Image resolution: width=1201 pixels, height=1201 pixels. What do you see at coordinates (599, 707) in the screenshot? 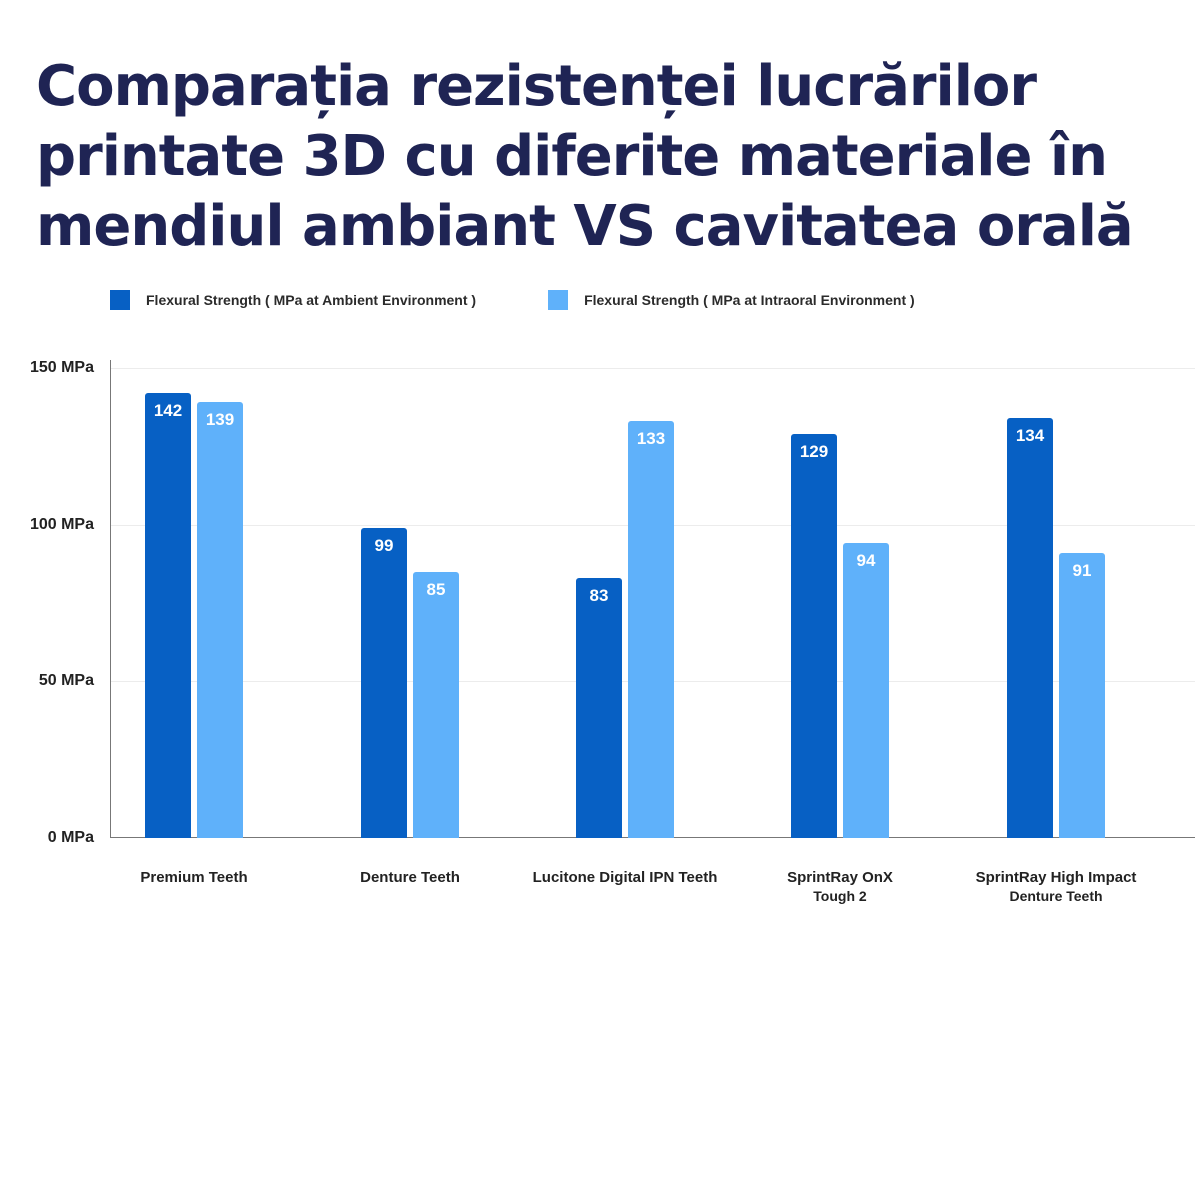
I see `bar-ambient: 83` at bounding box center [599, 707].